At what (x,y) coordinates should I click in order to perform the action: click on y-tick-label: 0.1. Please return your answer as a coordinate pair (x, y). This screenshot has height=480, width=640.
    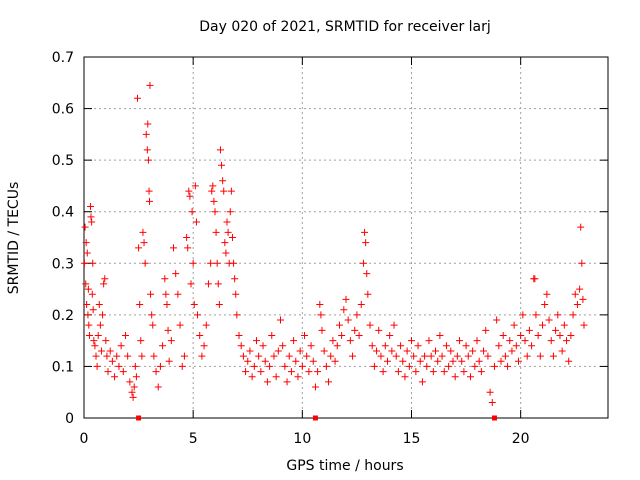
    Looking at the image, I should click on (63, 367).